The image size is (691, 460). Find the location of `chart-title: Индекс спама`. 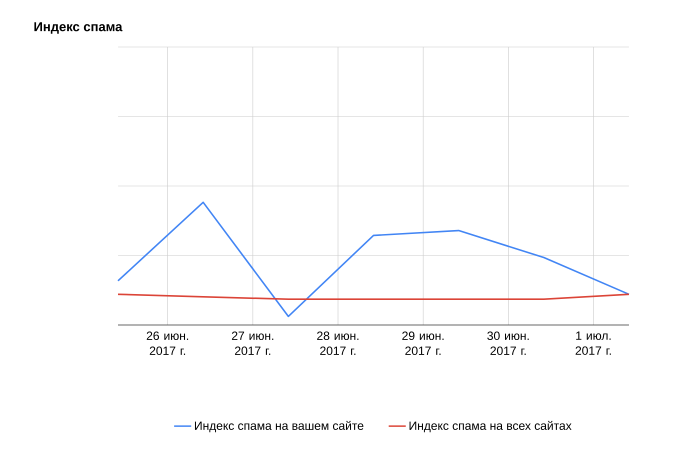

chart-title: Индекс спама is located at coordinates (78, 28).